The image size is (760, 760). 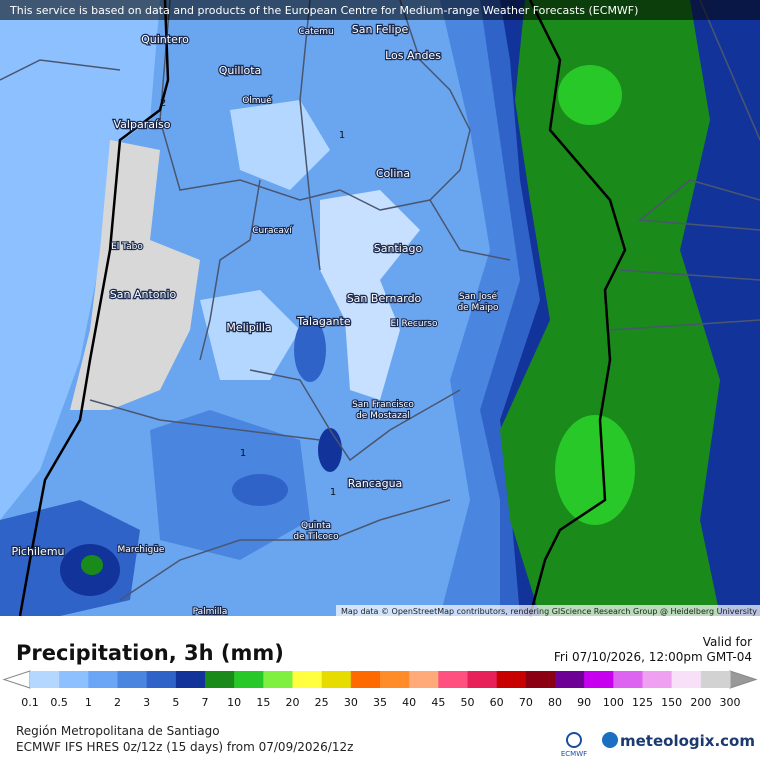 What do you see at coordinates (263, 702) in the screenshot?
I see `scale-label: 15` at bounding box center [263, 702].